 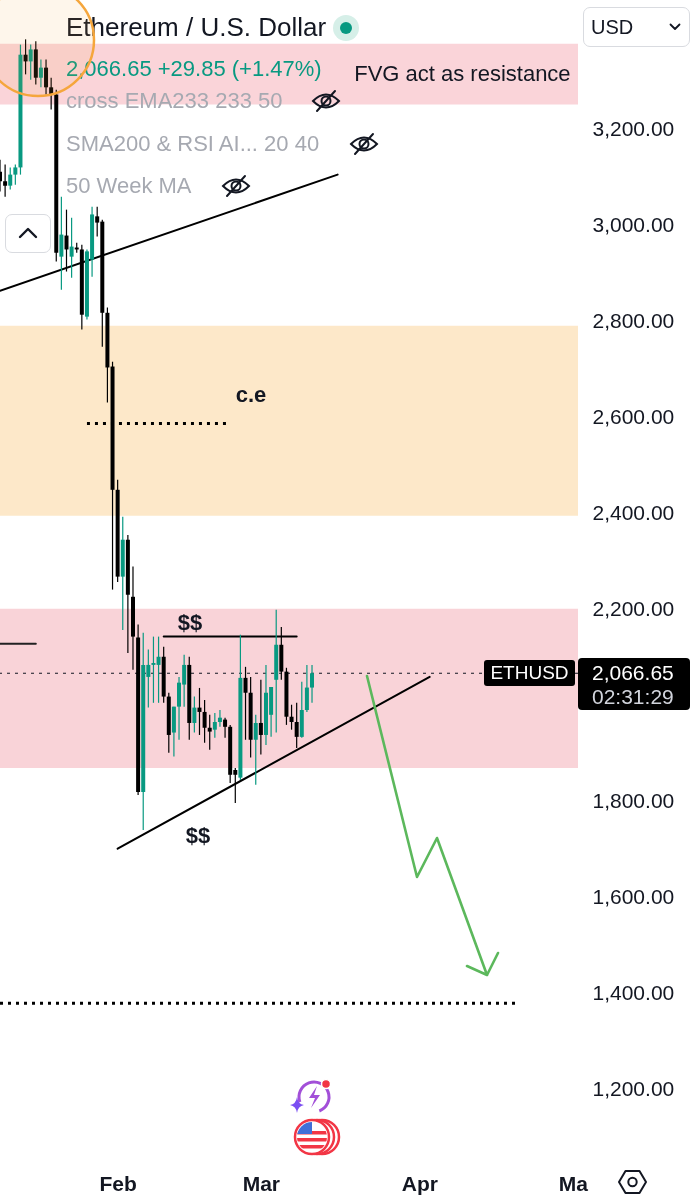 What do you see at coordinates (573, 1183) in the screenshot?
I see `x-tick-label: Ma` at bounding box center [573, 1183].